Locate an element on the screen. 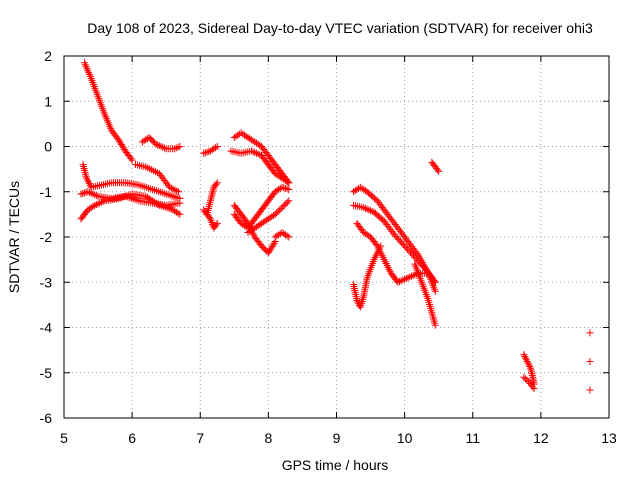  x-tick-label: 13 is located at coordinates (609, 438).